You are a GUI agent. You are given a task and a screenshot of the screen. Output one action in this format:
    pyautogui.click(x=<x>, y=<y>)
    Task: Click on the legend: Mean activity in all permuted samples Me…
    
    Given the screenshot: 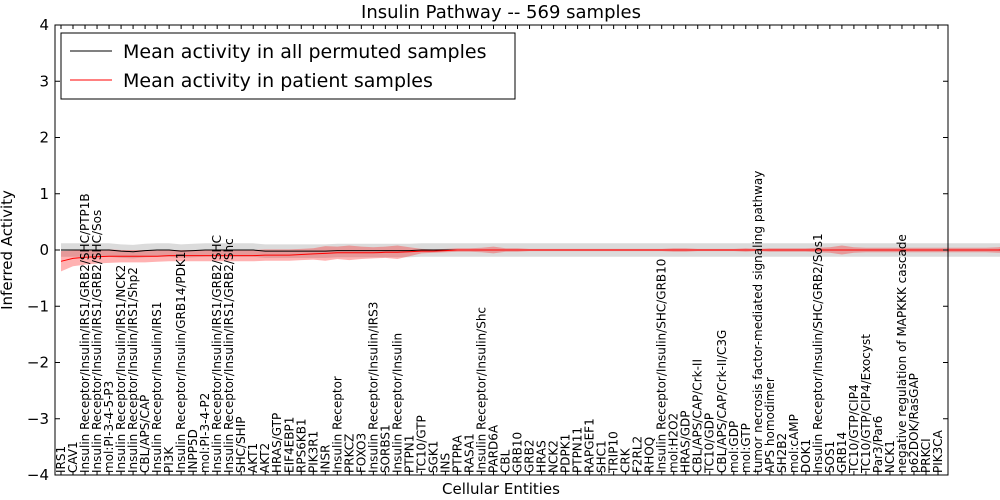 What is the action you would take?
    pyautogui.click(x=288, y=66)
    